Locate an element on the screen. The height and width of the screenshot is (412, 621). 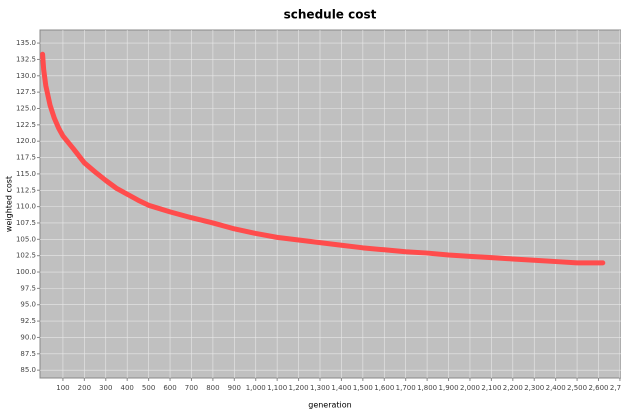
x-tick-label: 500 is located at coordinates (148, 388).